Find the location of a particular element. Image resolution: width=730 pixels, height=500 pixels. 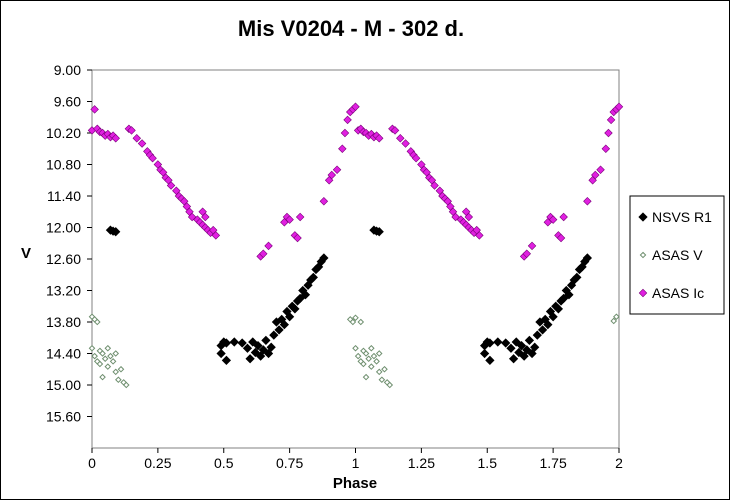

legend-marker-asas-ic is located at coordinates (643, 293).